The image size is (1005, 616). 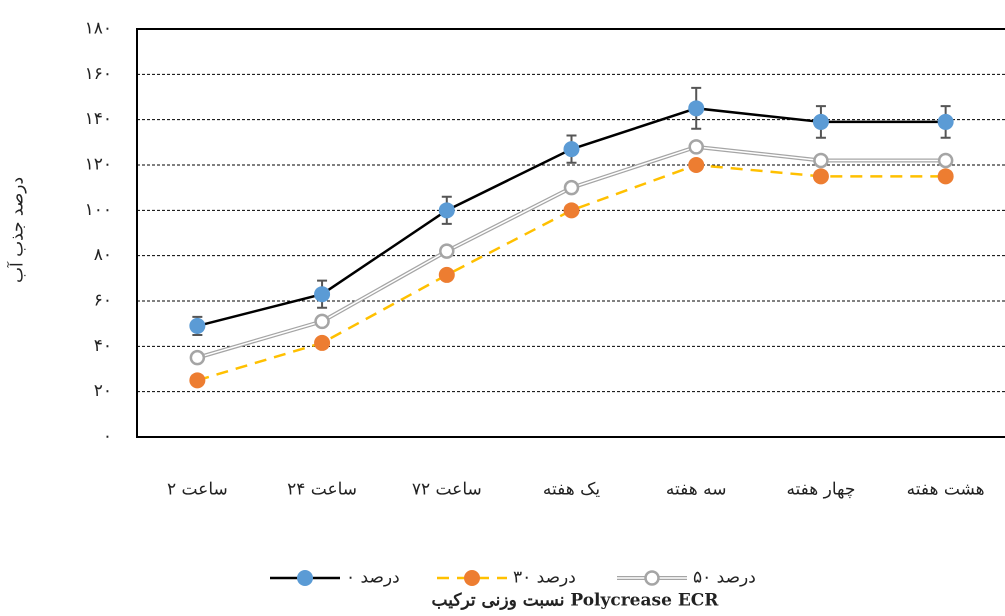 I want to click on y-tick-label: ۱۲۰, so click(x=98, y=165).